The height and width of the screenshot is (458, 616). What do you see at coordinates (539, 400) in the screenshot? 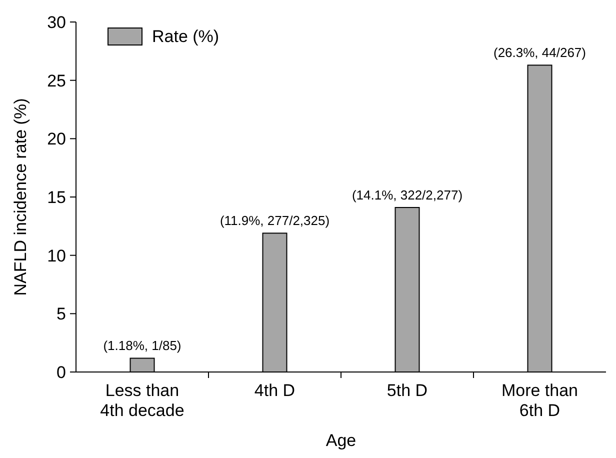
I see `x-tick-label: More than 6th D` at bounding box center [539, 400].